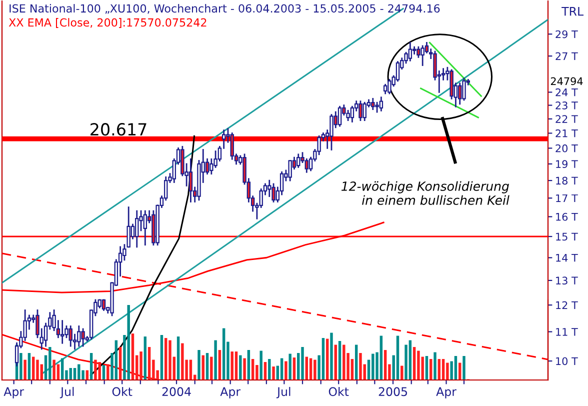  I want to click on y-tick-label: 29 T, so click(567, 34).